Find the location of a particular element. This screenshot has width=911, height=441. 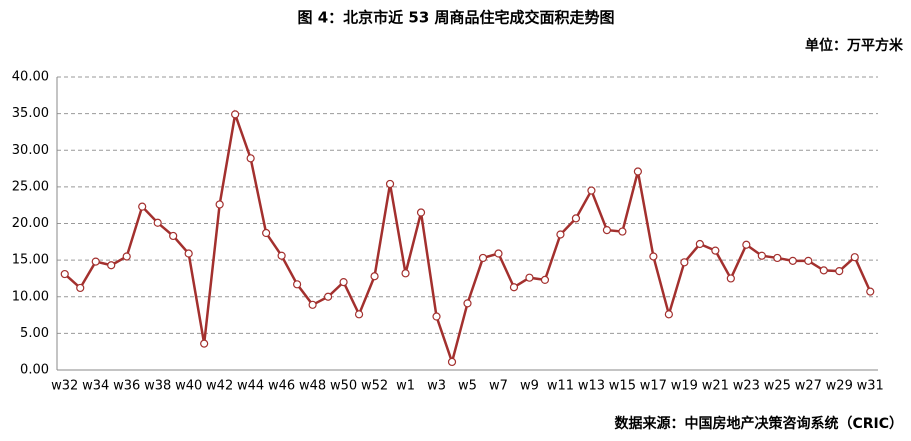

x-tick-label: w44 is located at coordinates (250, 386).